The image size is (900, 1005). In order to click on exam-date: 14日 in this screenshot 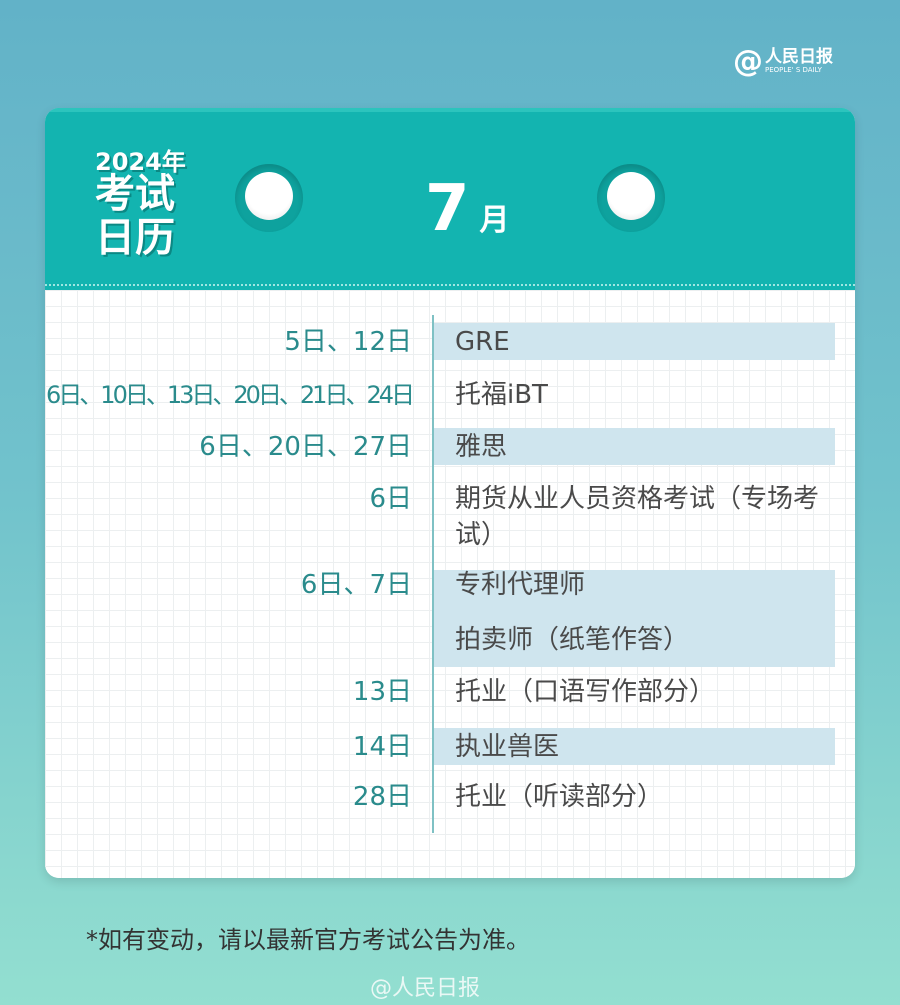, I will do `click(382, 747)`.